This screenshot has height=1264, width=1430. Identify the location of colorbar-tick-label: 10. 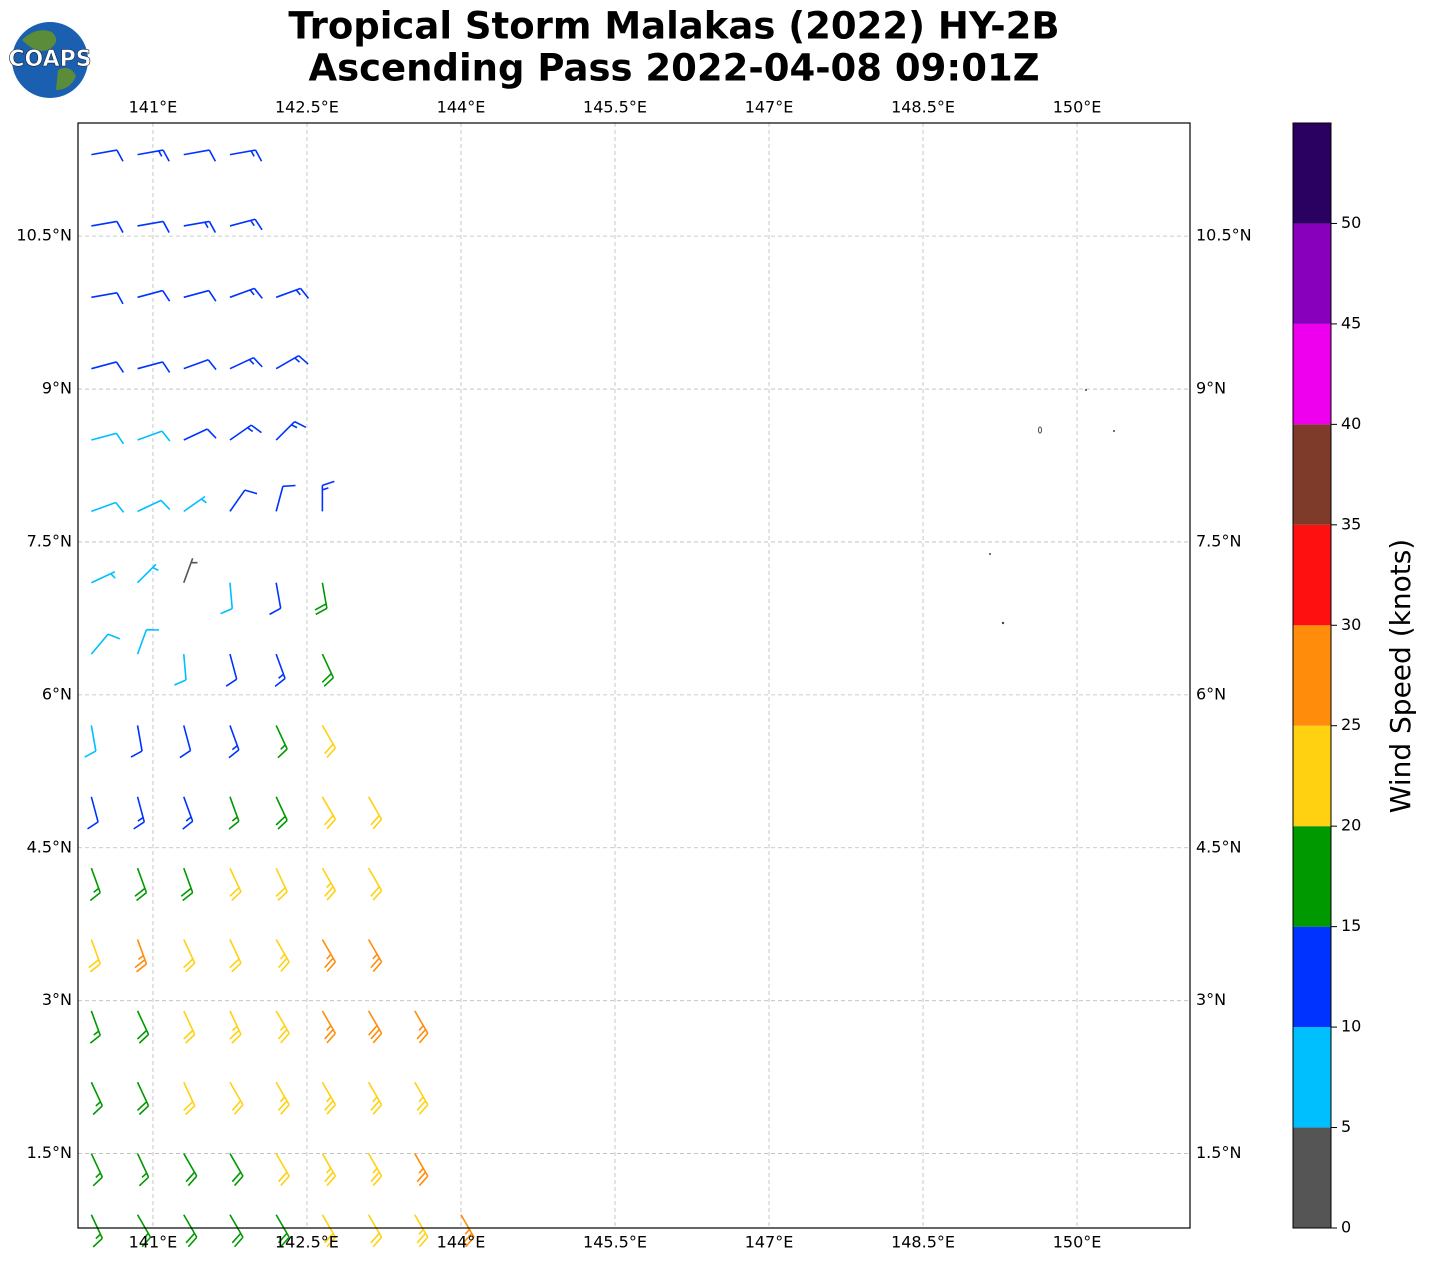
(1351, 1026).